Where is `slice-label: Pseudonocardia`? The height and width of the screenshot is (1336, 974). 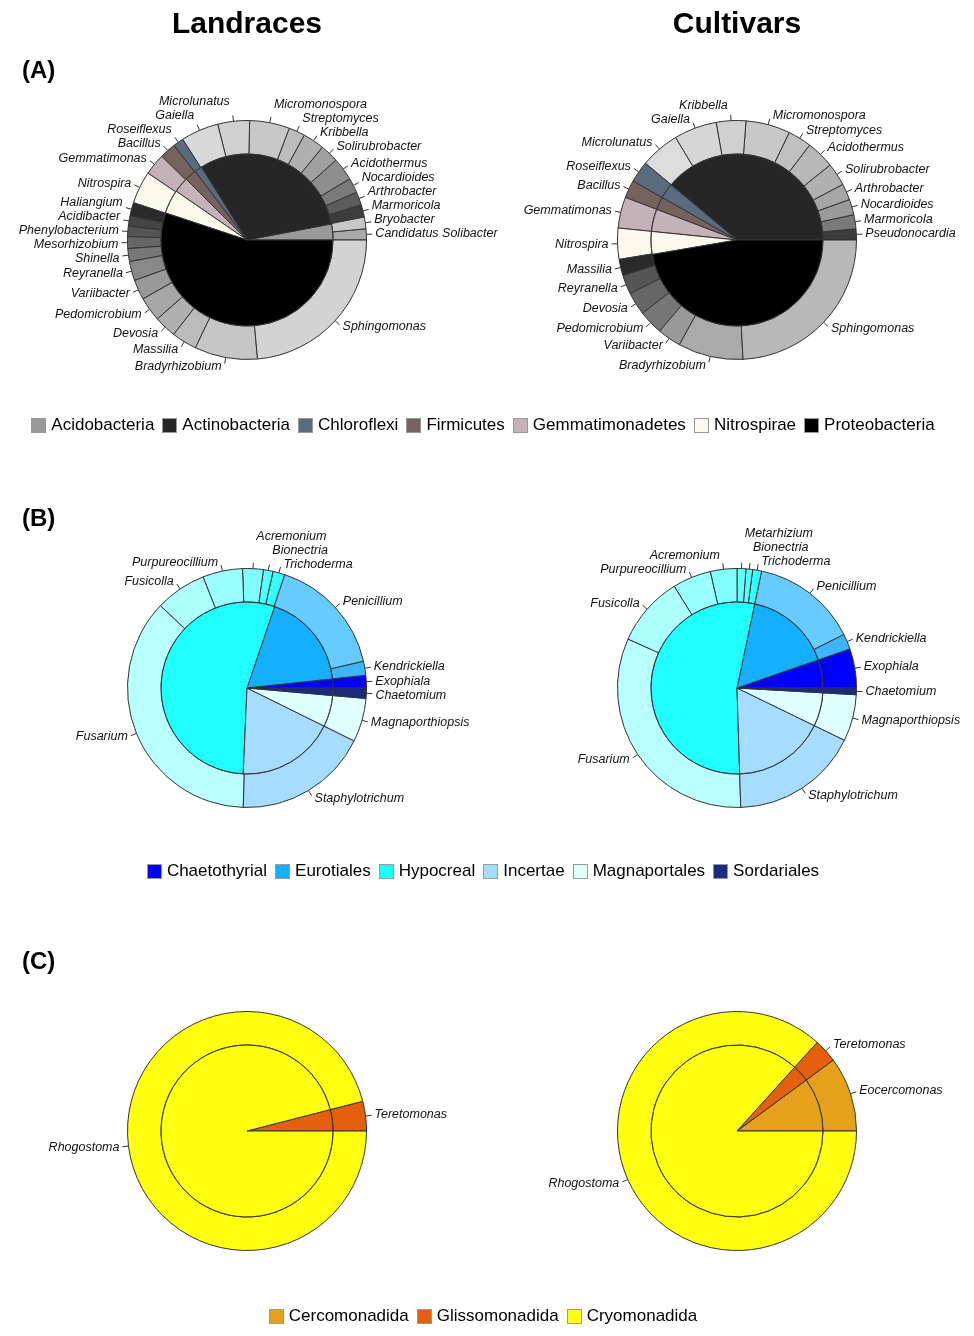 slice-label: Pseudonocardia is located at coordinates (910, 233).